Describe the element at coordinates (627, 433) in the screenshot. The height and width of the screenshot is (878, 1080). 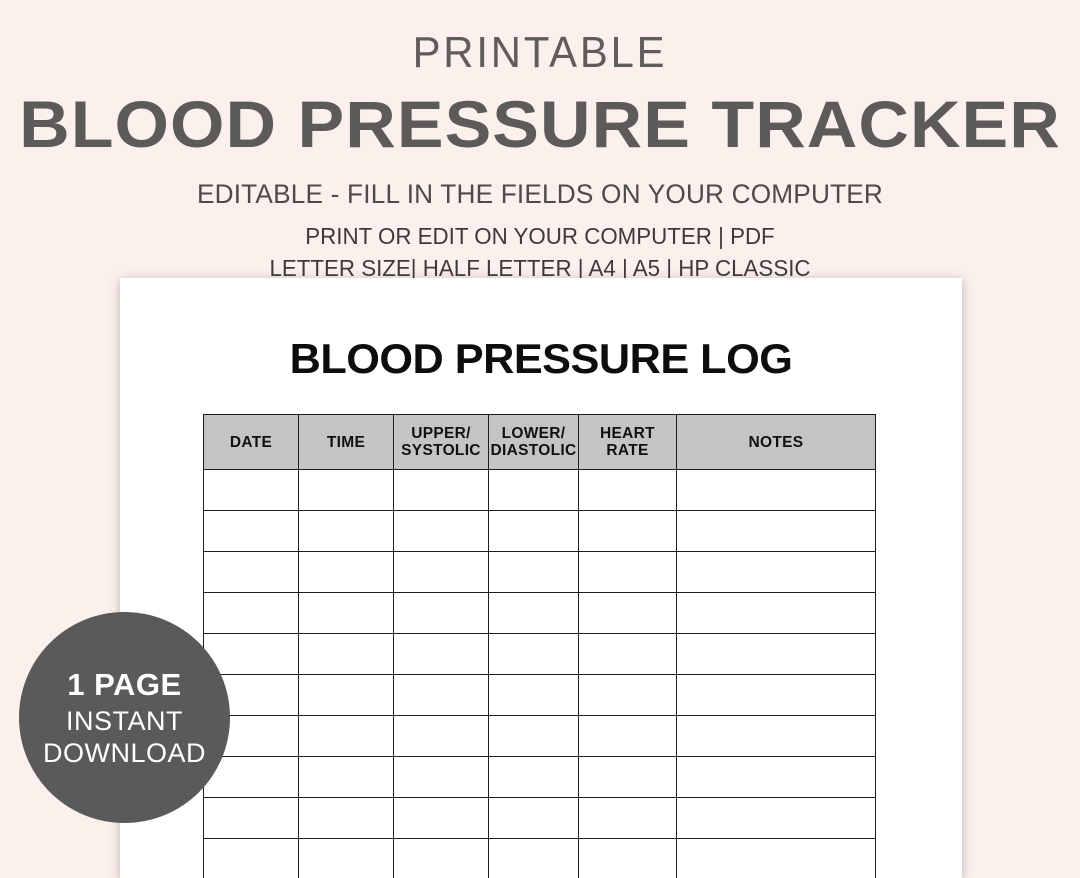
I see `column-header-heart-line-1: HEART` at that location.